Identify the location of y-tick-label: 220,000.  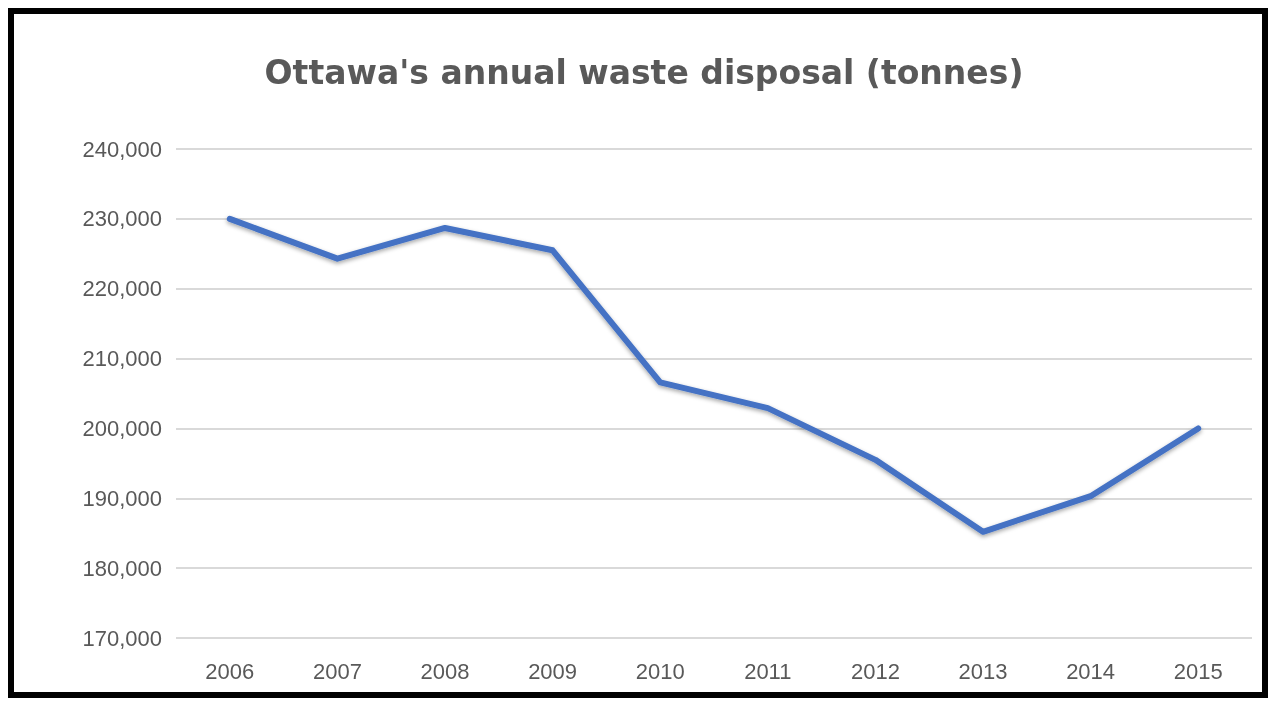
(122, 289).